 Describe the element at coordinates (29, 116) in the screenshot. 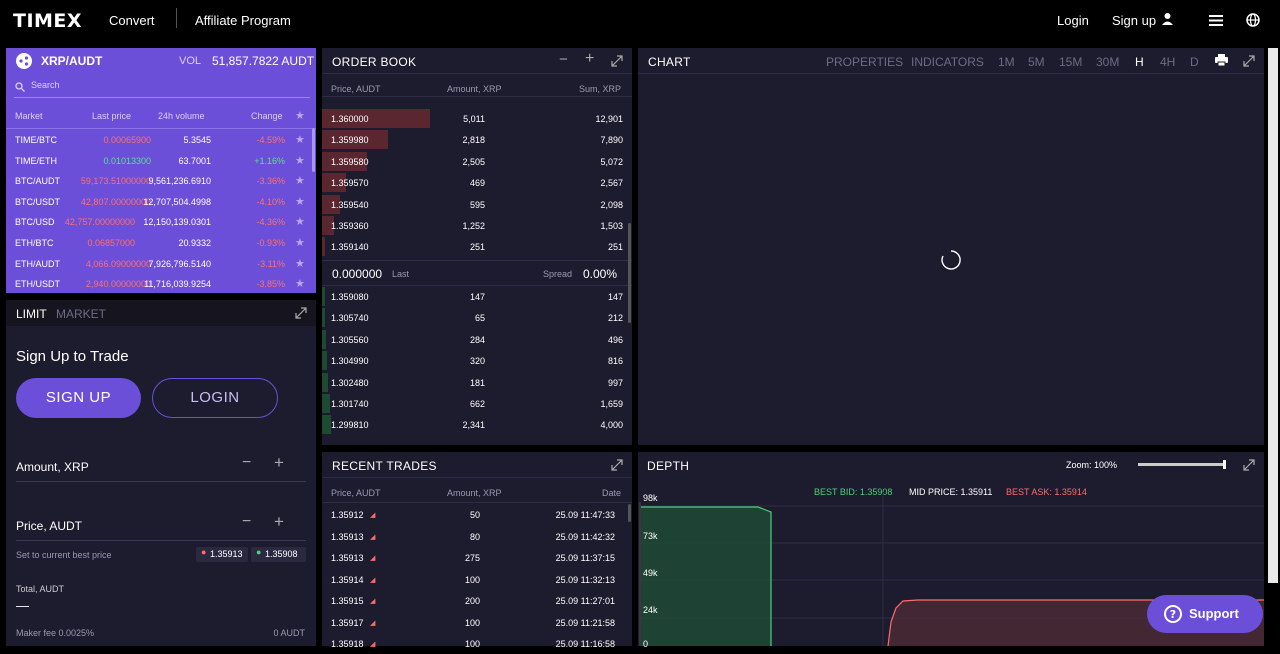

I see `col-market: Market` at that location.